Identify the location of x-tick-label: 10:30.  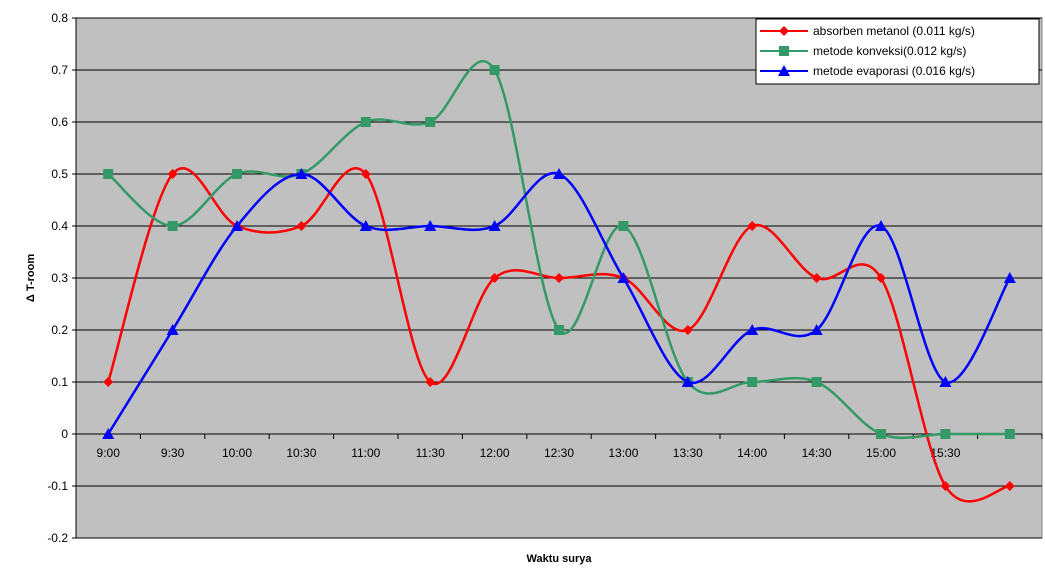
(301, 453).